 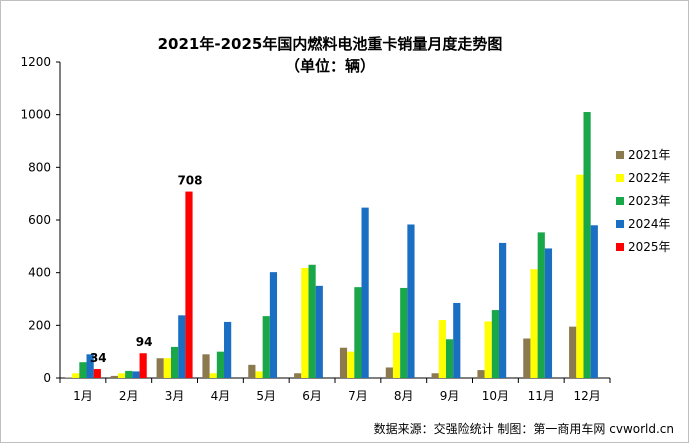 I want to click on y-tick-label: 600, so click(x=39, y=220).